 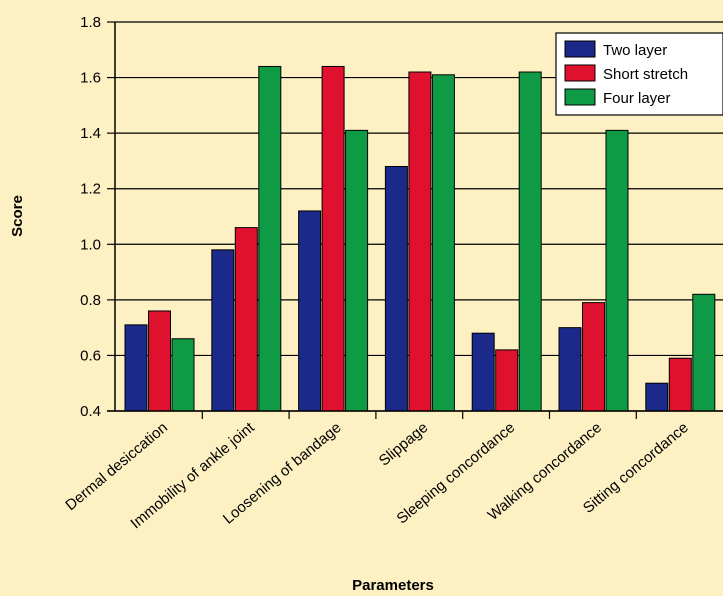 What do you see at coordinates (90, 217) in the screenshot?
I see `y-tick-labels: 0.4 0.6 0.8 1.0 1.2 1.4 1.6 1.8` at bounding box center [90, 217].